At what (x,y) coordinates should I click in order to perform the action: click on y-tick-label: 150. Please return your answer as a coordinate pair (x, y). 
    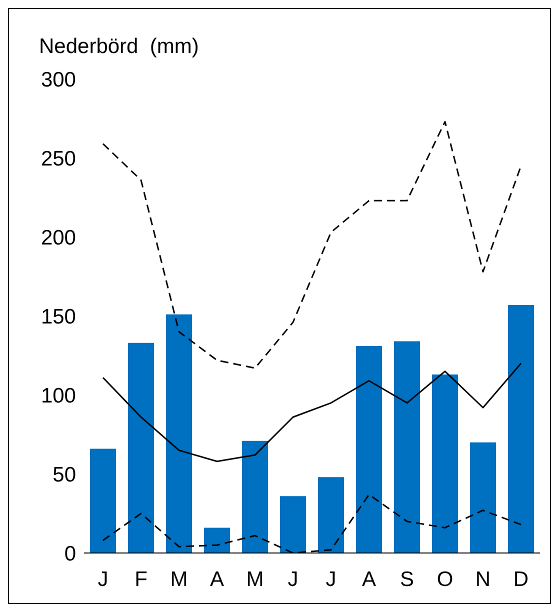
    Looking at the image, I should click on (58, 316).